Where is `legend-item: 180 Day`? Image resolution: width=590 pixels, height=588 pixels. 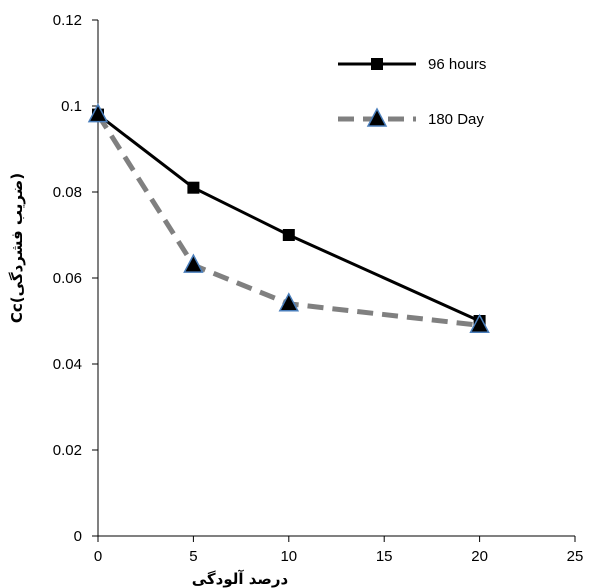
legend-item: 180 Day is located at coordinates (411, 117).